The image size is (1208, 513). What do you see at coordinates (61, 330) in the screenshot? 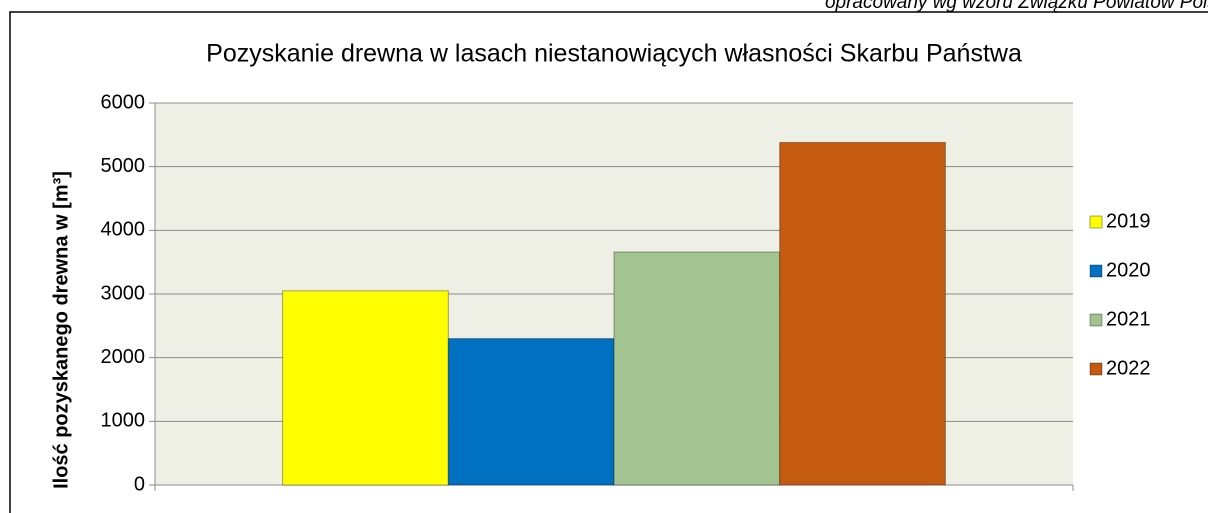
I see `y-axis-label: Ilość pozyskanego drewna w [m³]` at bounding box center [61, 330].